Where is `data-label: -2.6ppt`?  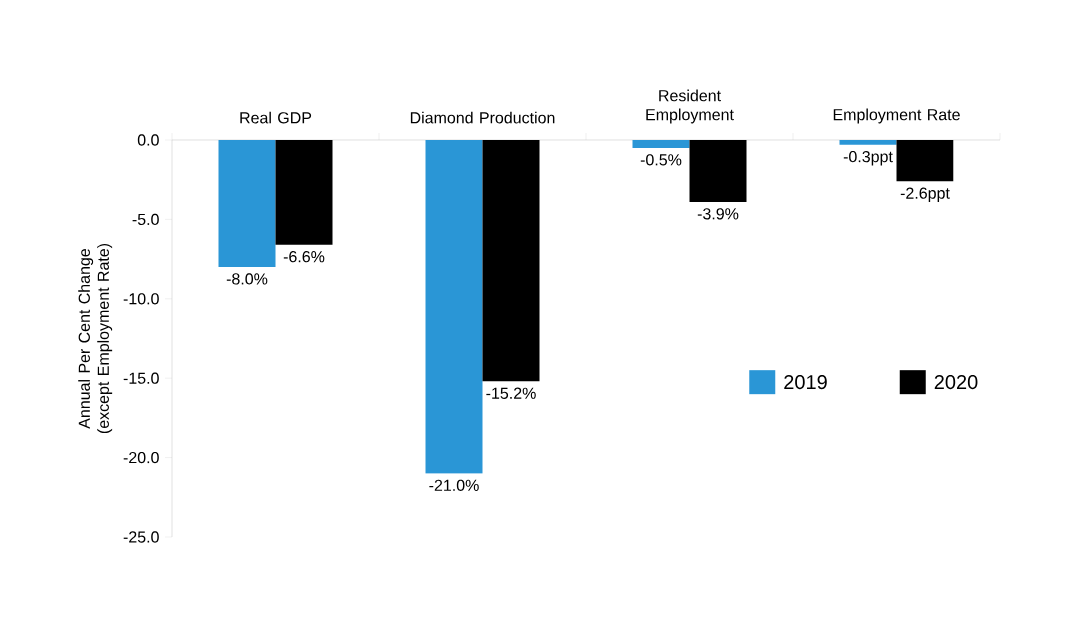 data-label: -2.6ppt is located at coordinates (925, 194).